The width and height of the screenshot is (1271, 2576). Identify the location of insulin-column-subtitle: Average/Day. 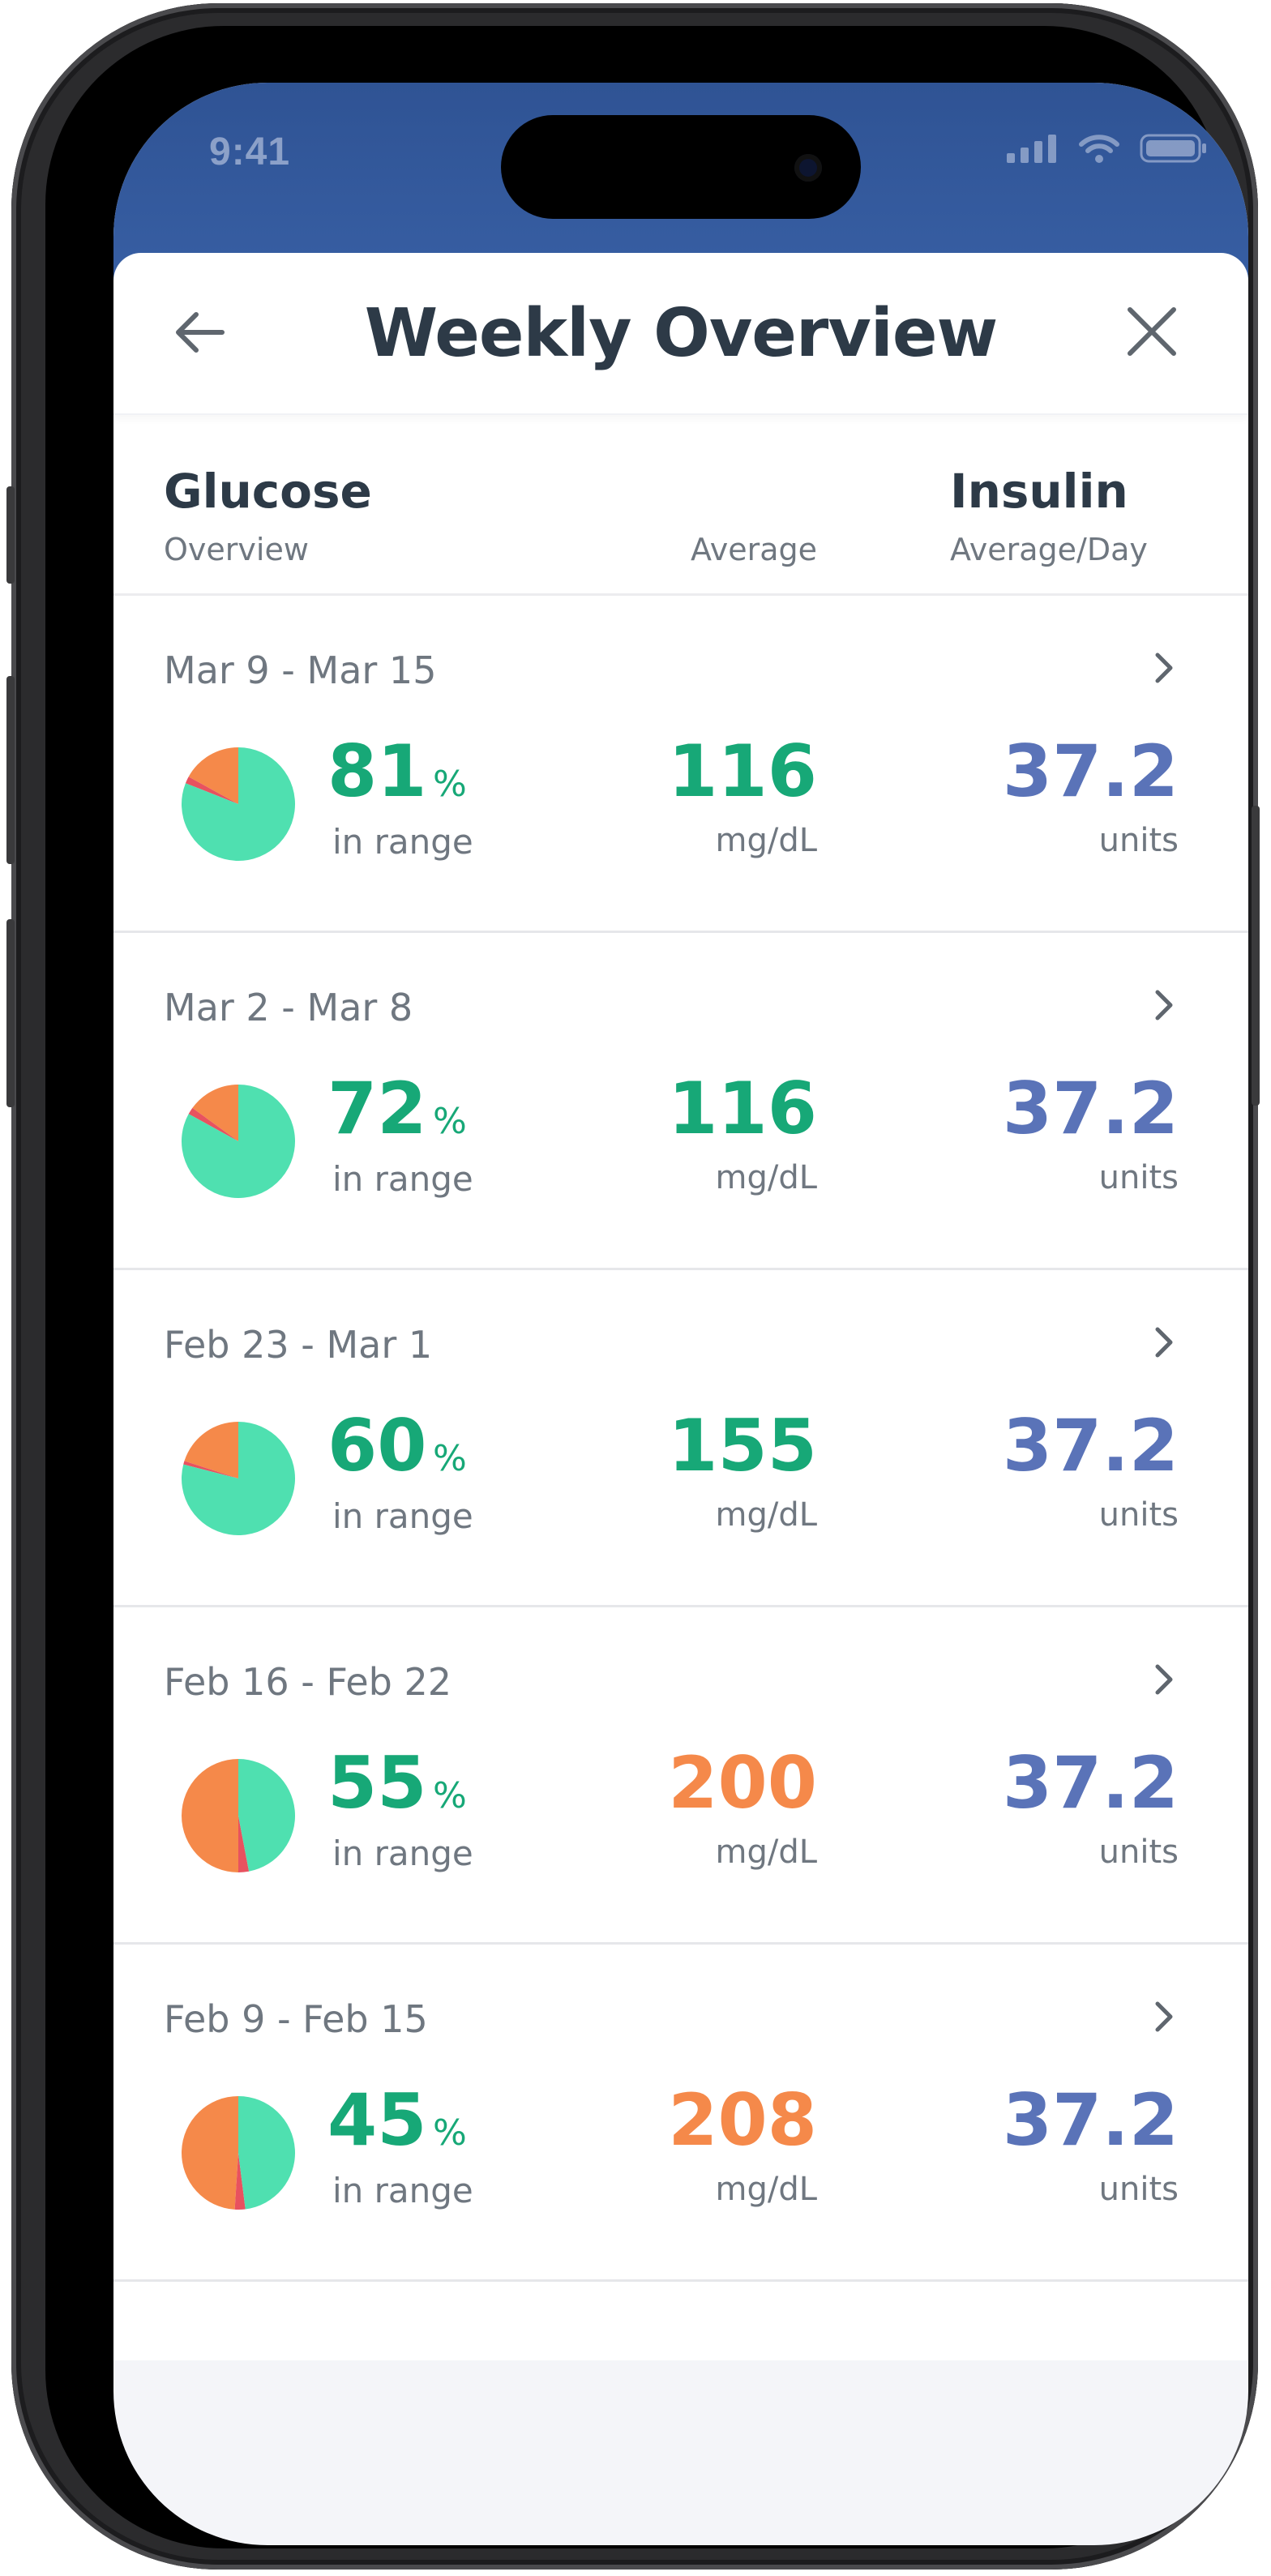
(1049, 549).